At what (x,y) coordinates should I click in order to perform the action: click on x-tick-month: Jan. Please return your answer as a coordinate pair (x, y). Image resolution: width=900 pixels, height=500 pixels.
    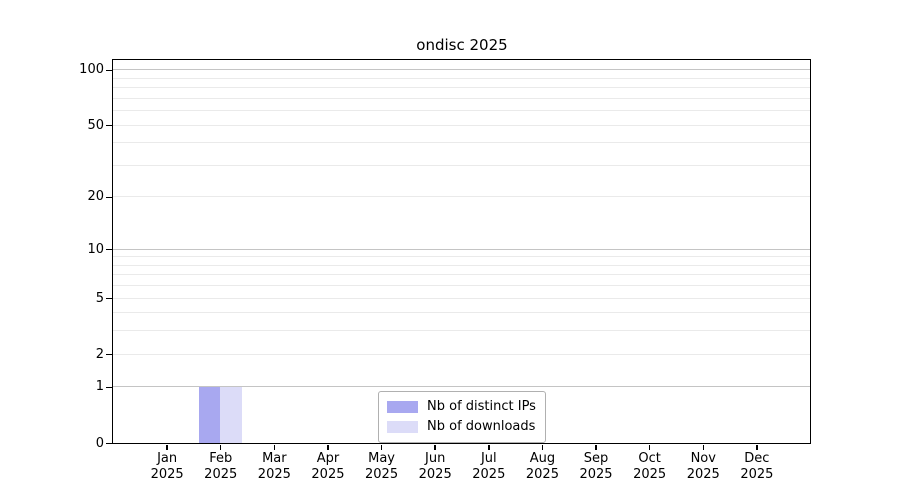
    Looking at the image, I should click on (167, 458).